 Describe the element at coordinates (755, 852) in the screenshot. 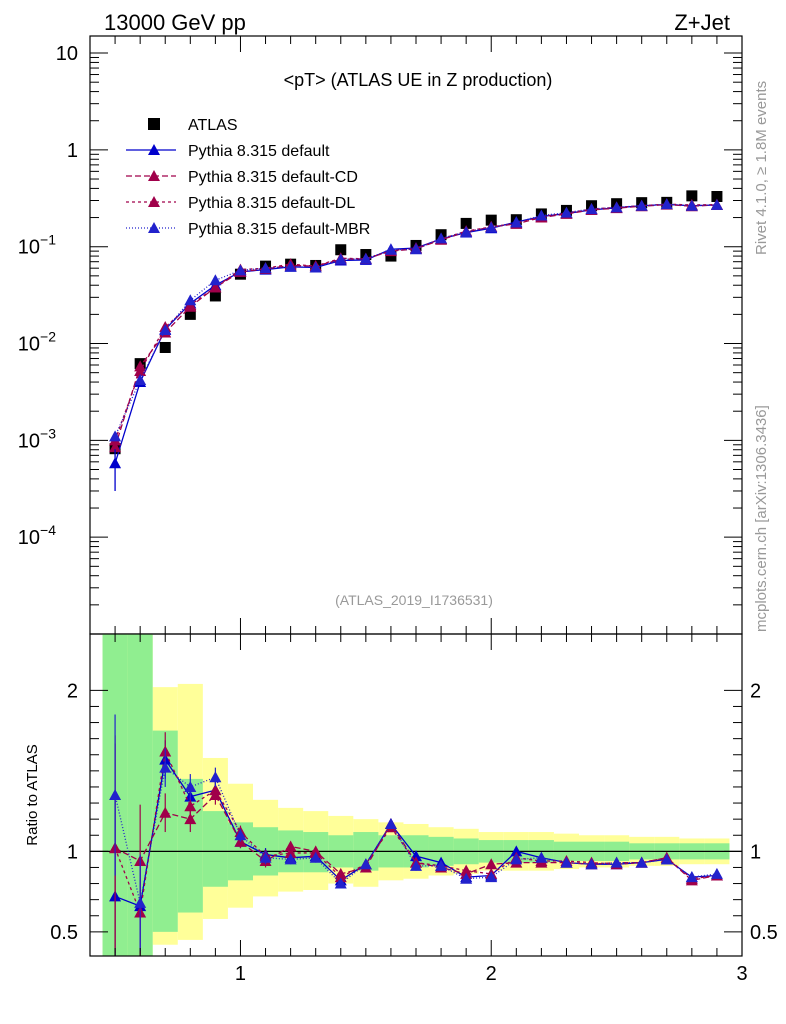

I see `ratio-y-tick-label-right: 1` at that location.